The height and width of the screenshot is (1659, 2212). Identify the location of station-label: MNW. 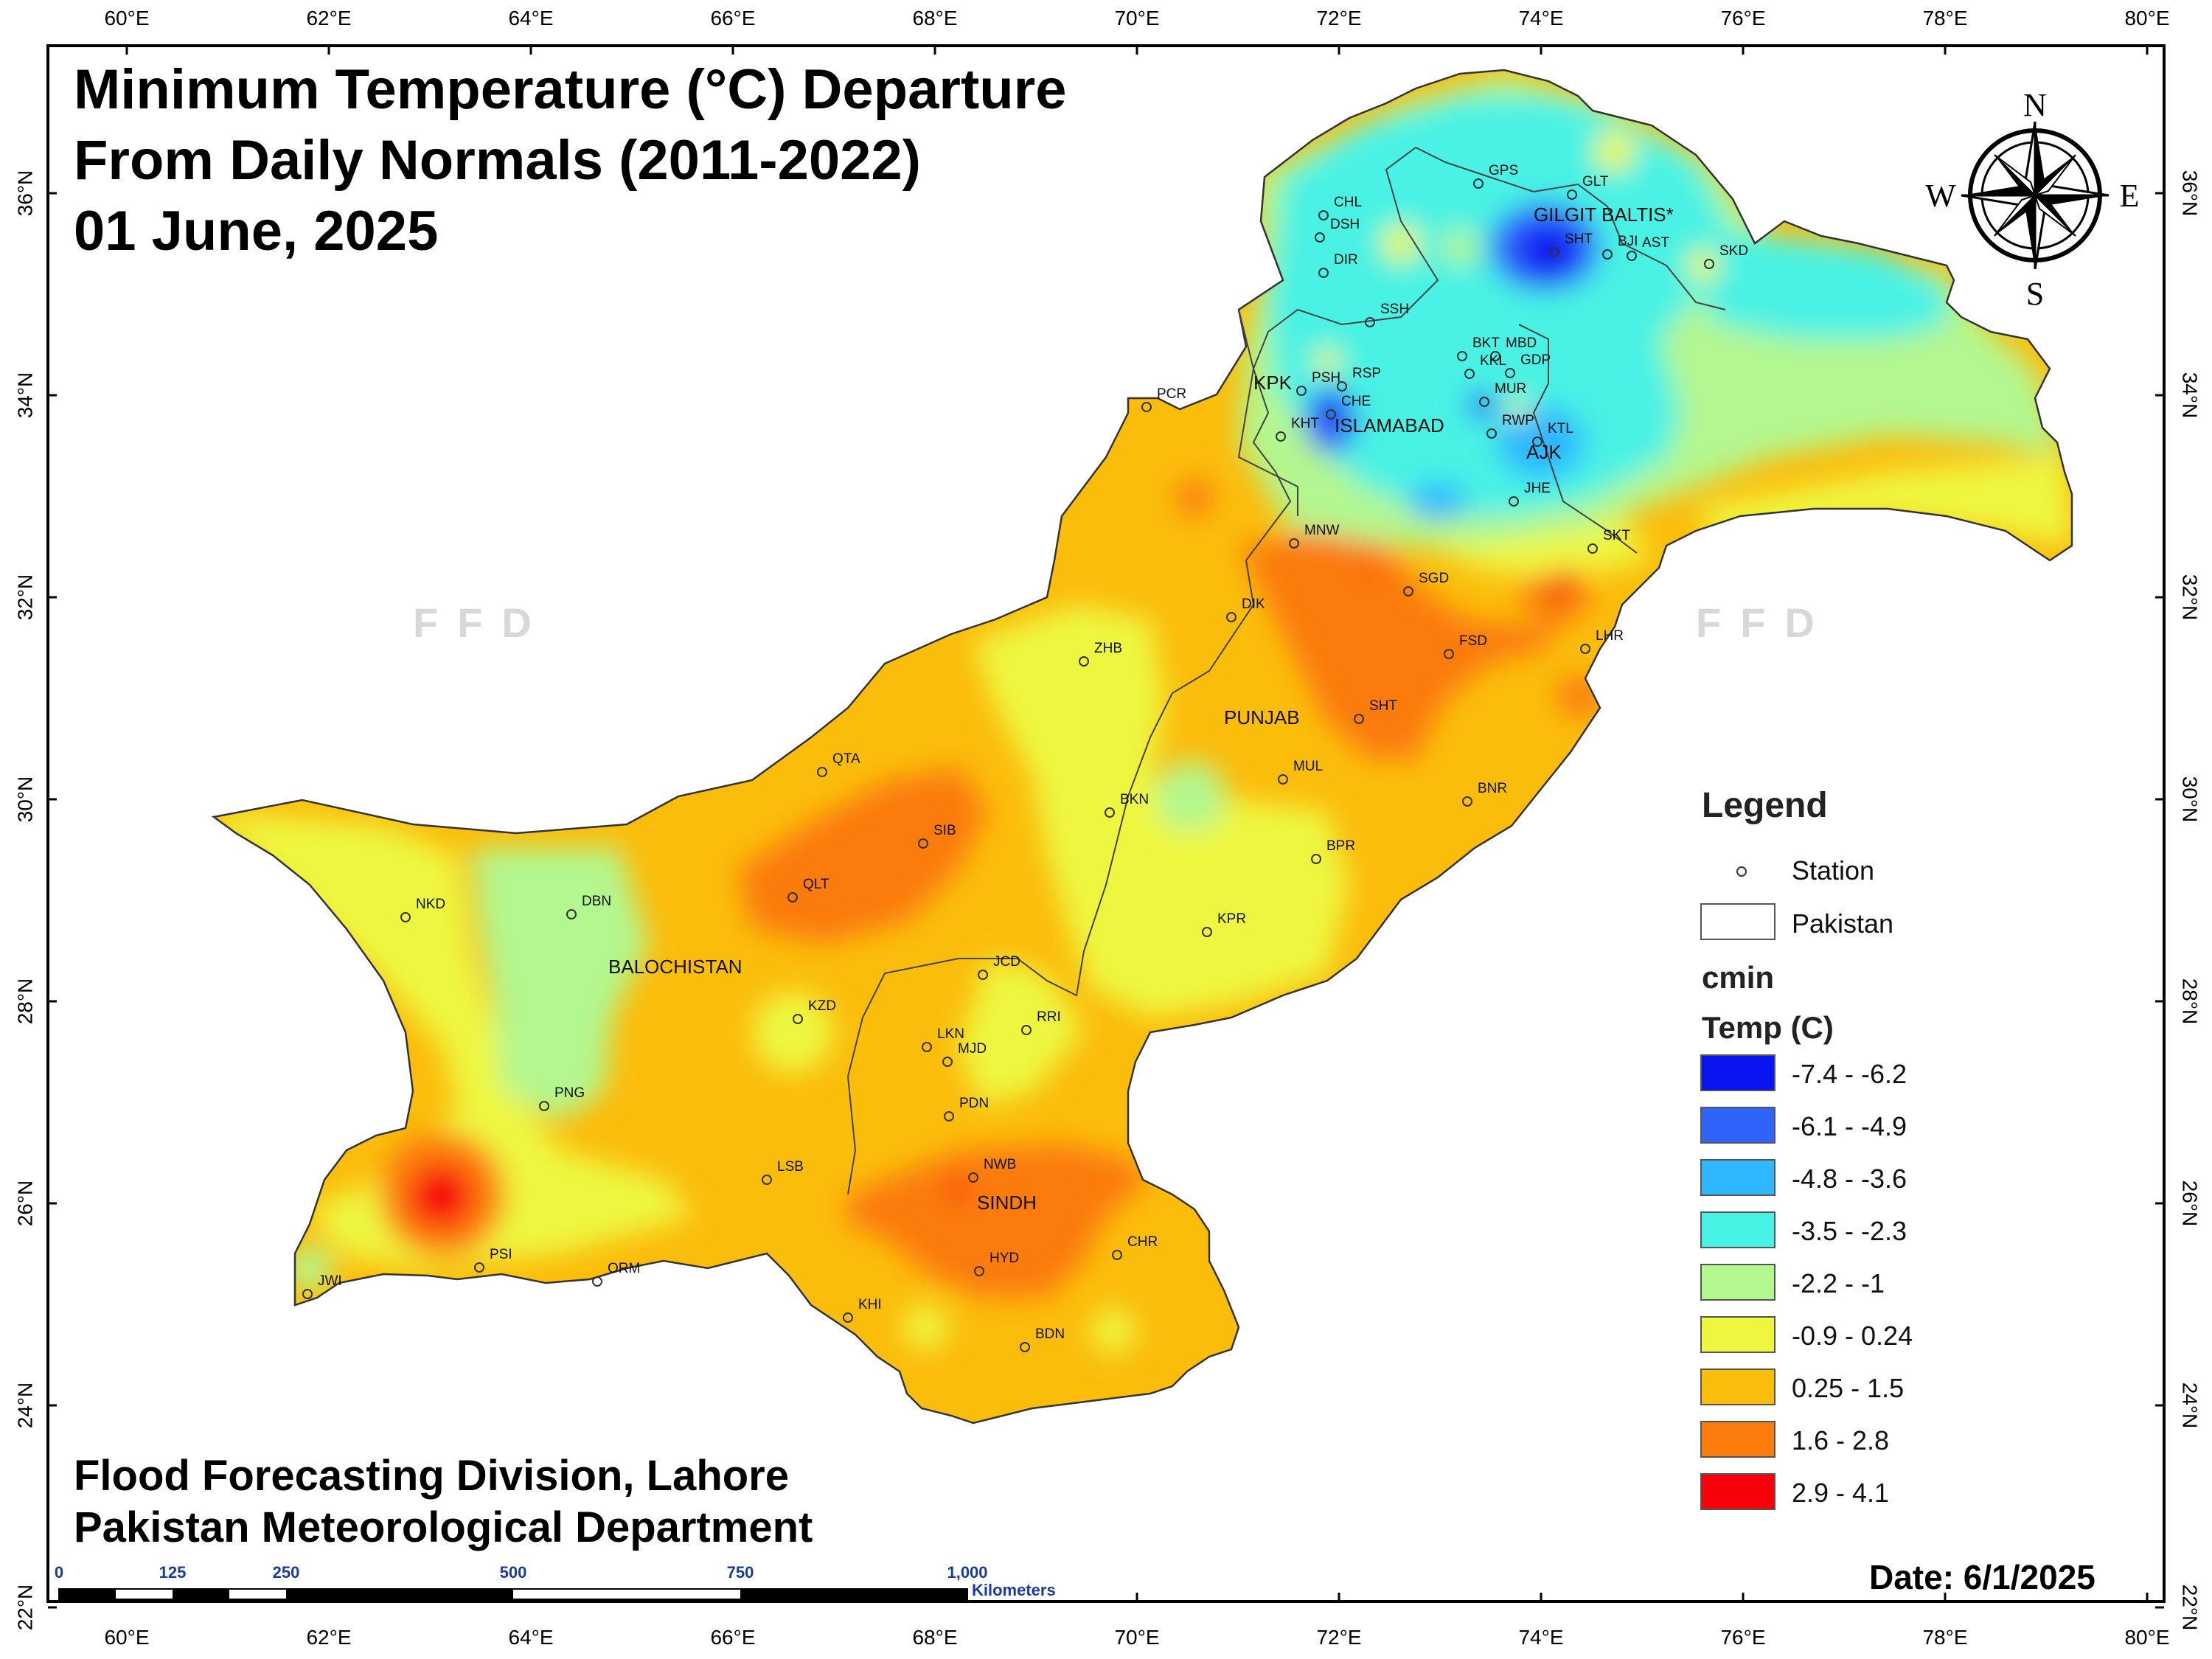
(1322, 530).